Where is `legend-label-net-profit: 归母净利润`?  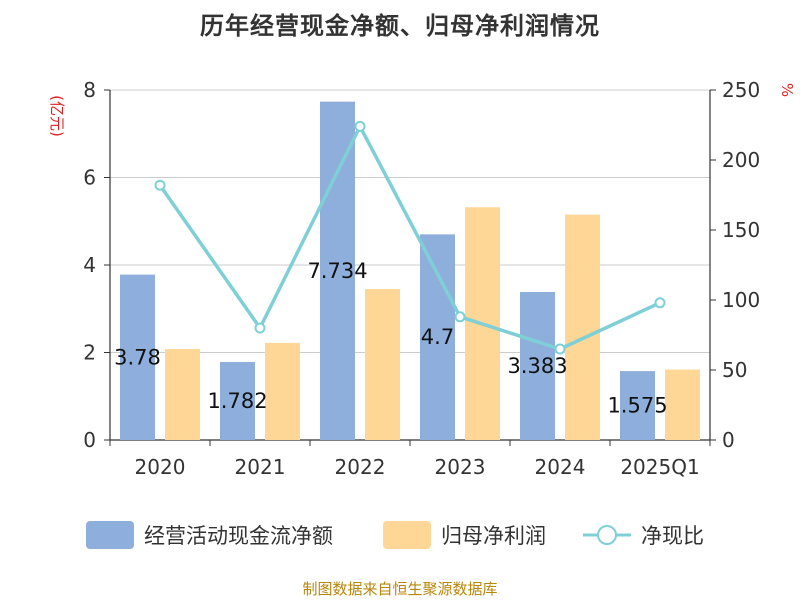 legend-label-net-profit: 归母净利润 is located at coordinates (493, 536).